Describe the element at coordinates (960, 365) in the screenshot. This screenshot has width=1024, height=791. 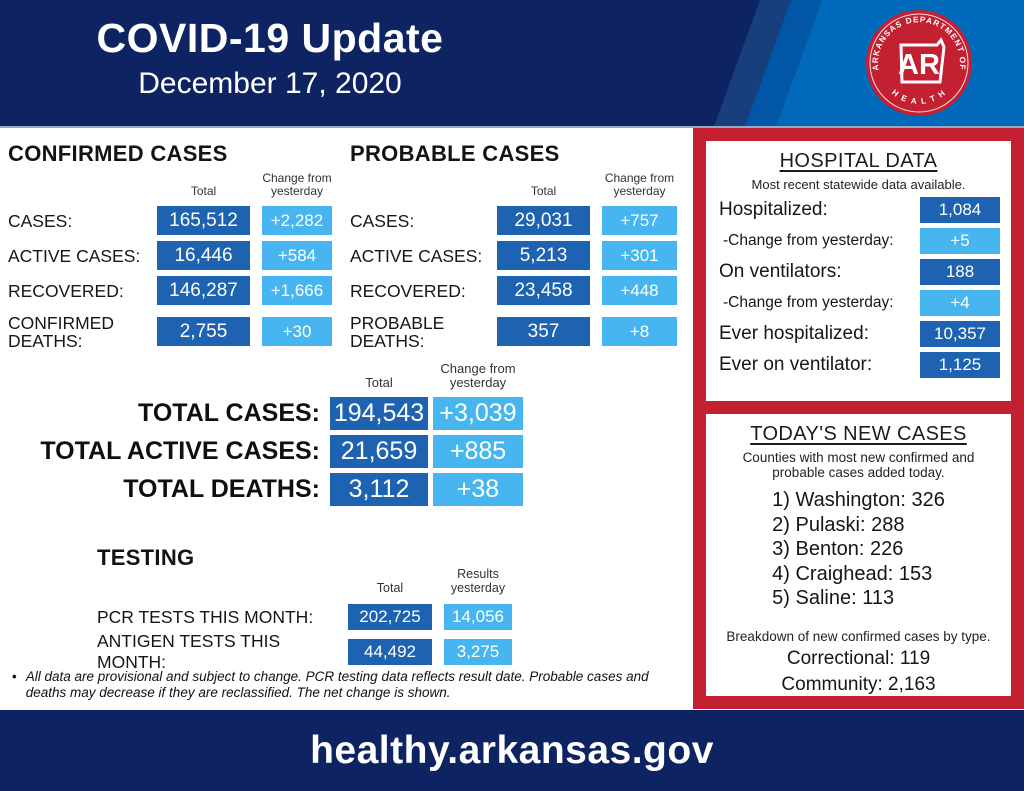
I see `value-box: 1,125` at that location.